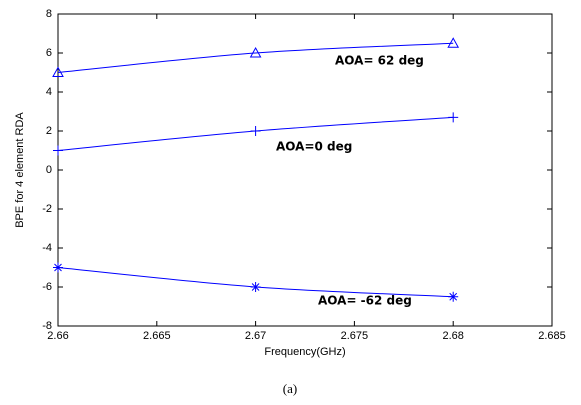 Image resolution: width=581 pixels, height=405 pixels. I want to click on y-tick-label: 0, so click(49, 170).